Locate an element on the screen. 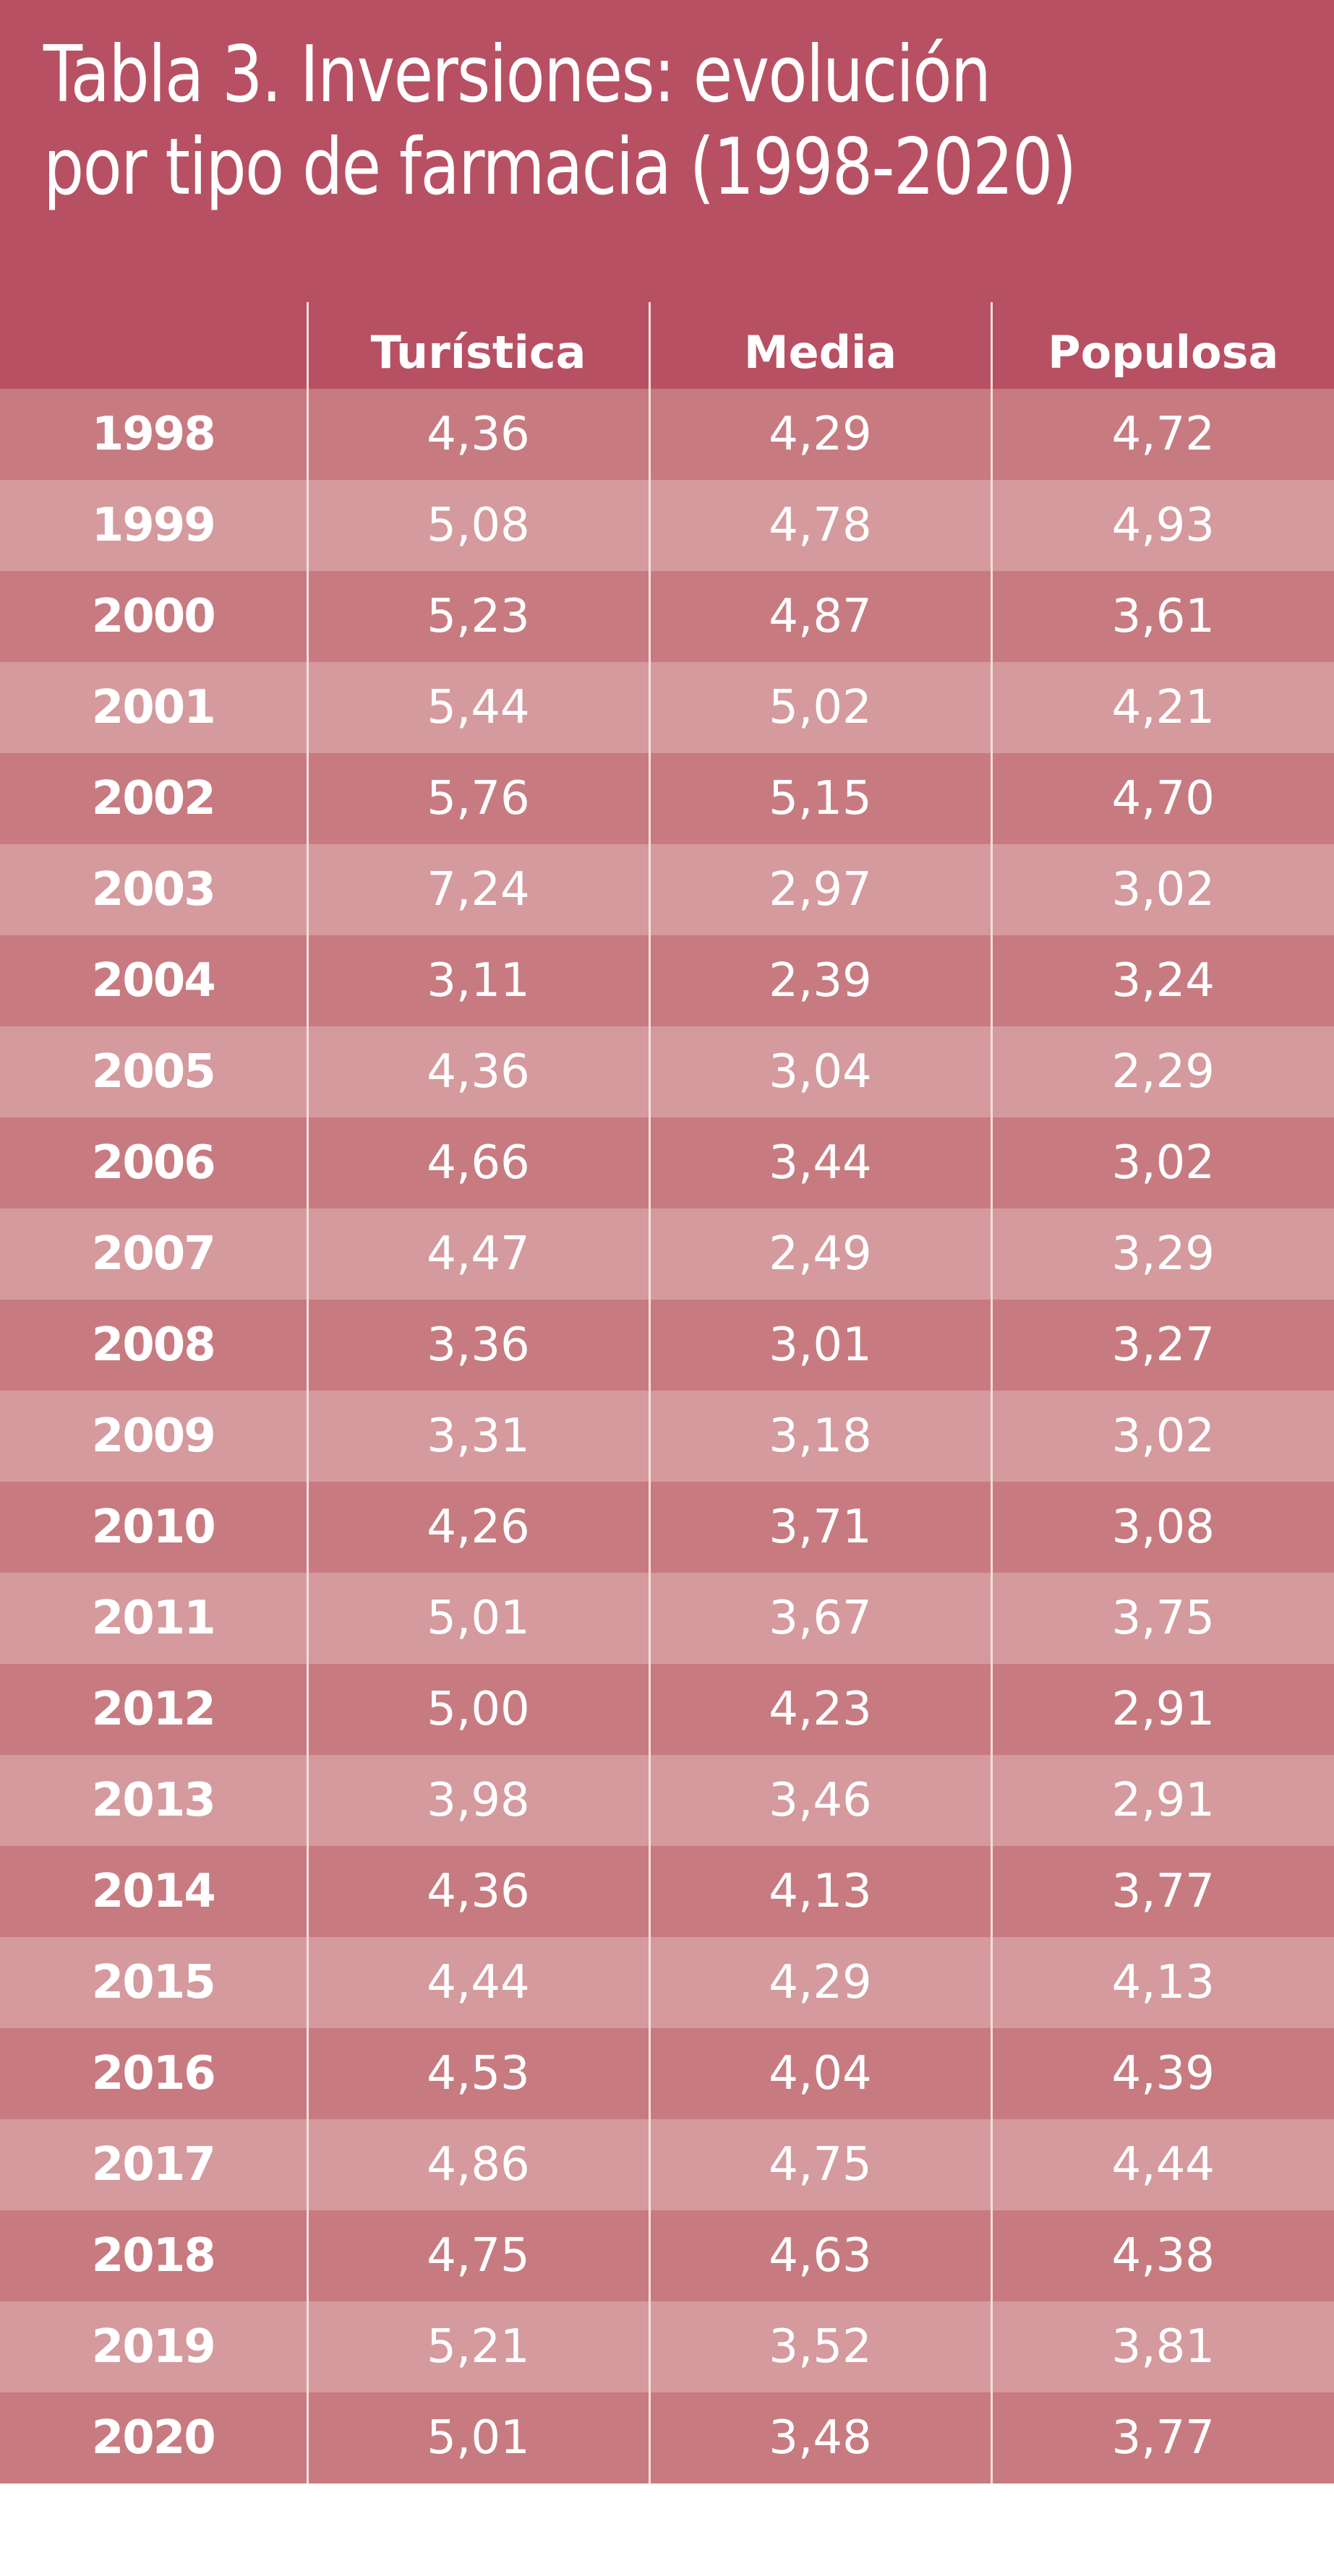 The width and height of the screenshot is (1334, 2576). year-cell: 2015 is located at coordinates (153, 1983).